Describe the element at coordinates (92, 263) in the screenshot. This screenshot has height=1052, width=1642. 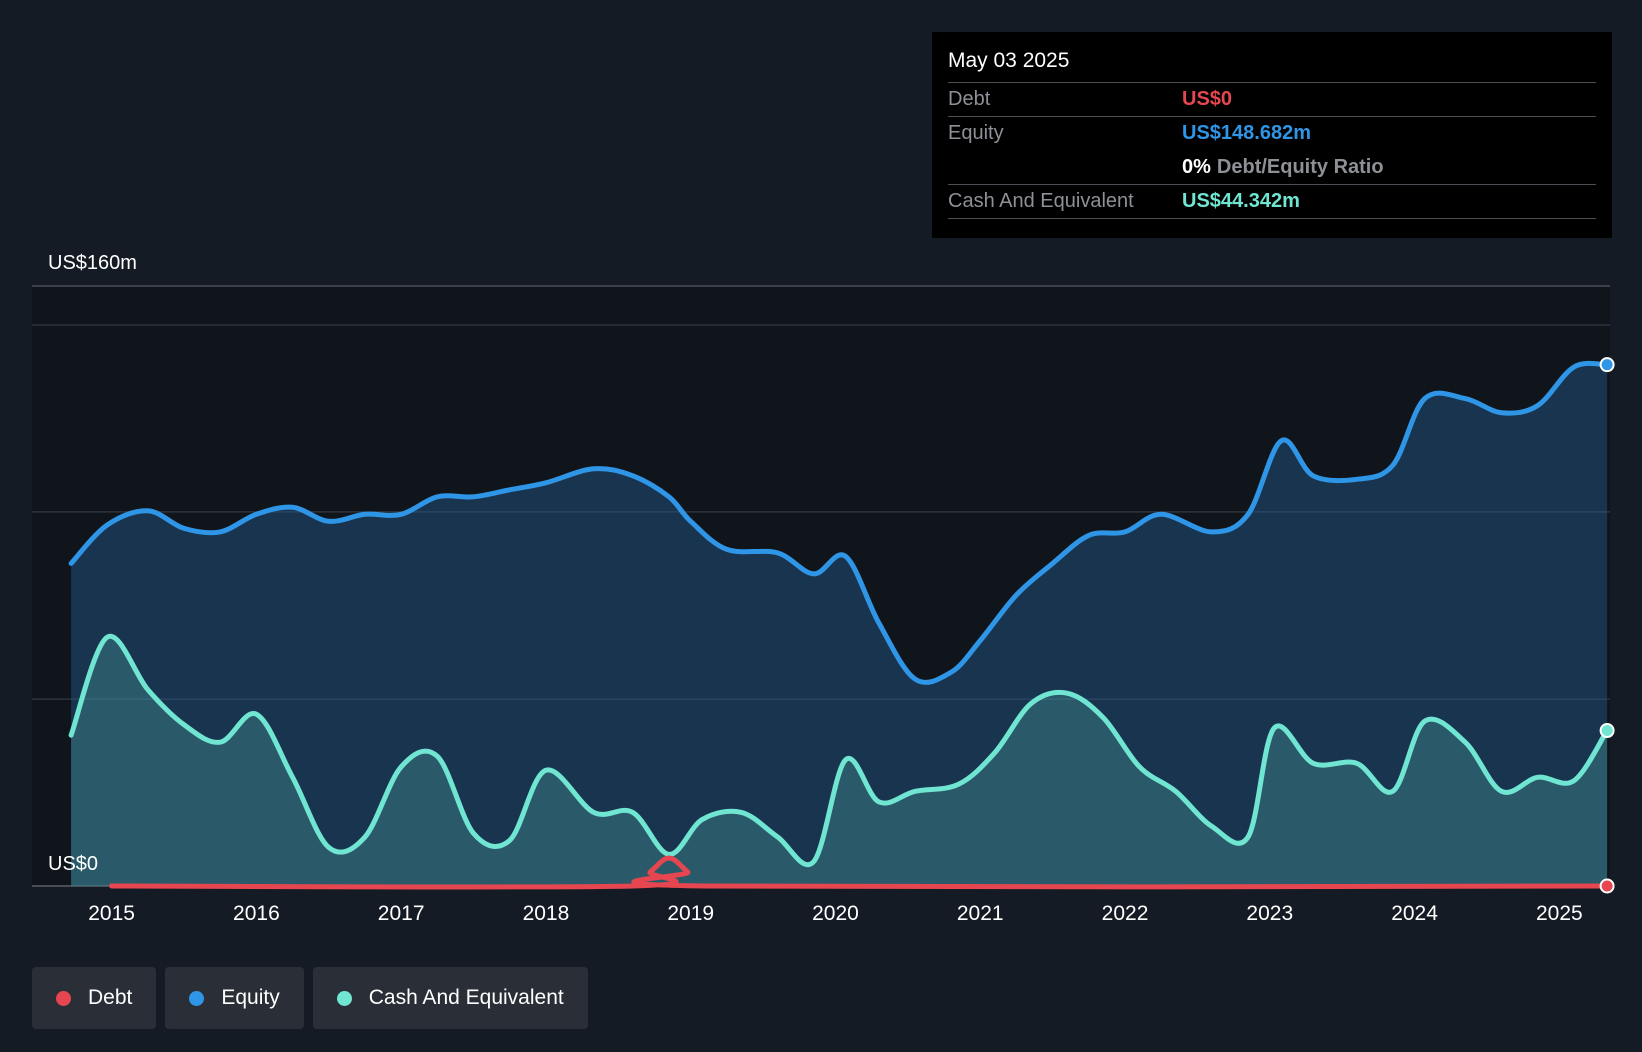
I see `y-axis-top-label: US$160m` at that location.